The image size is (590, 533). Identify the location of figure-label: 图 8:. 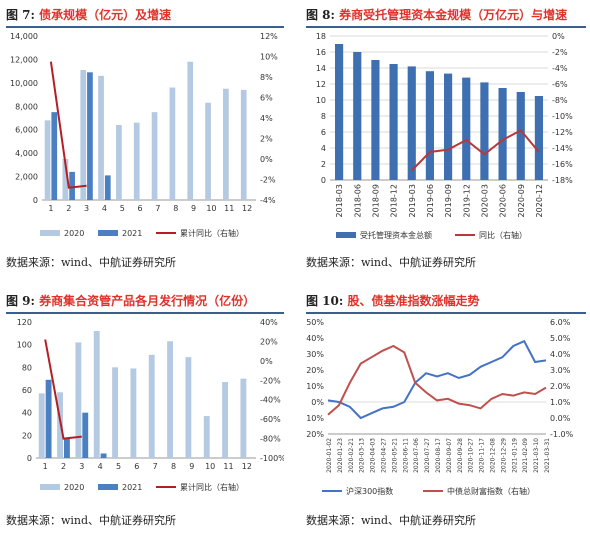
(320, 15).